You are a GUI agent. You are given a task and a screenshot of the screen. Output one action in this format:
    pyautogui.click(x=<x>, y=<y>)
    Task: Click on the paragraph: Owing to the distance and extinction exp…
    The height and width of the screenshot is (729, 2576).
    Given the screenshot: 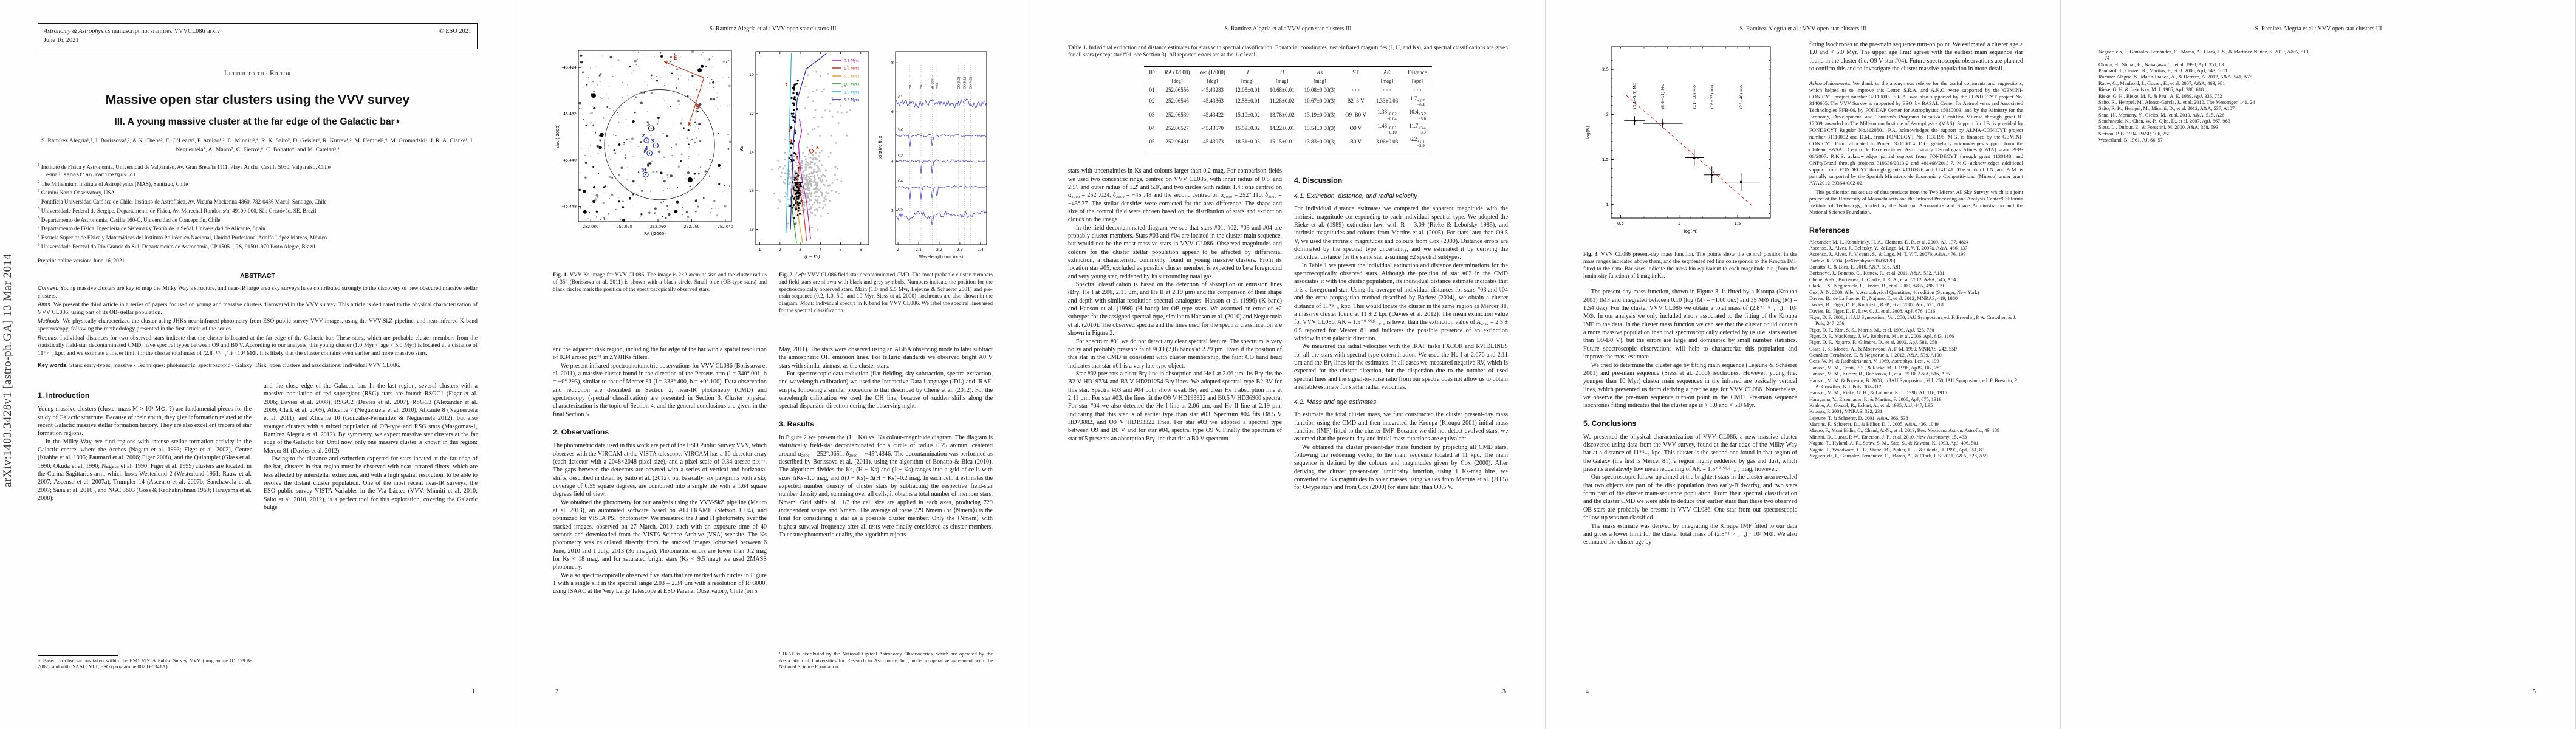 What is the action you would take?
    pyautogui.click(x=371, y=484)
    